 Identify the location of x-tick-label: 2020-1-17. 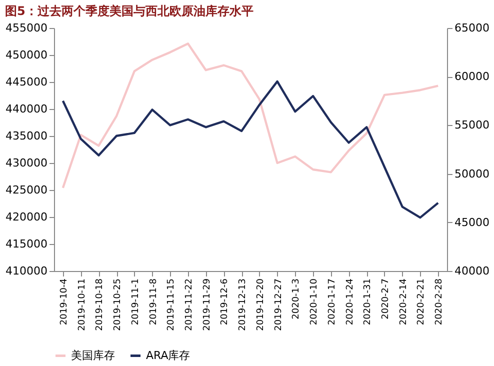
(332, 302).